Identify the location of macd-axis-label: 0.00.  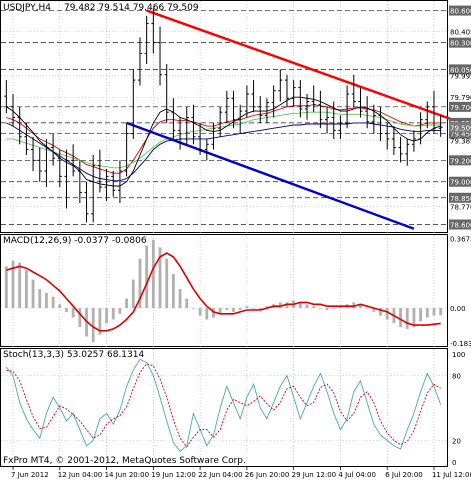
(458, 309).